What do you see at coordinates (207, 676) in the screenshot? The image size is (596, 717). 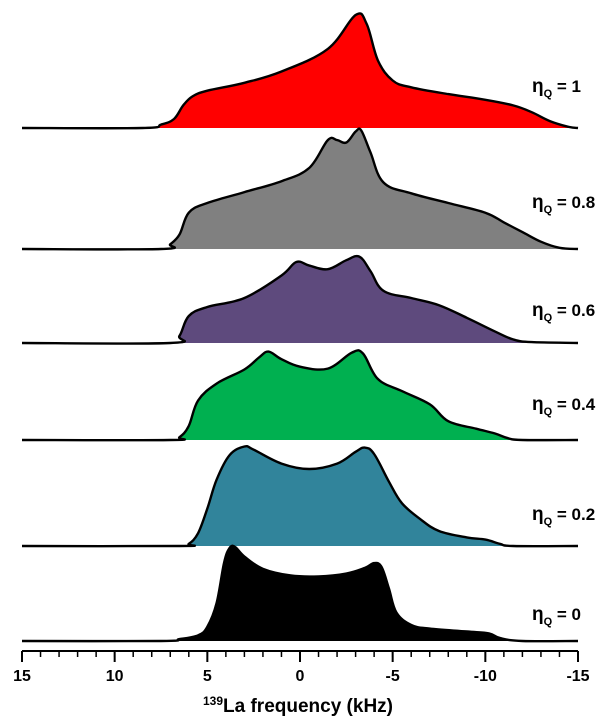 I see `x-tick-label: 5` at bounding box center [207, 676].